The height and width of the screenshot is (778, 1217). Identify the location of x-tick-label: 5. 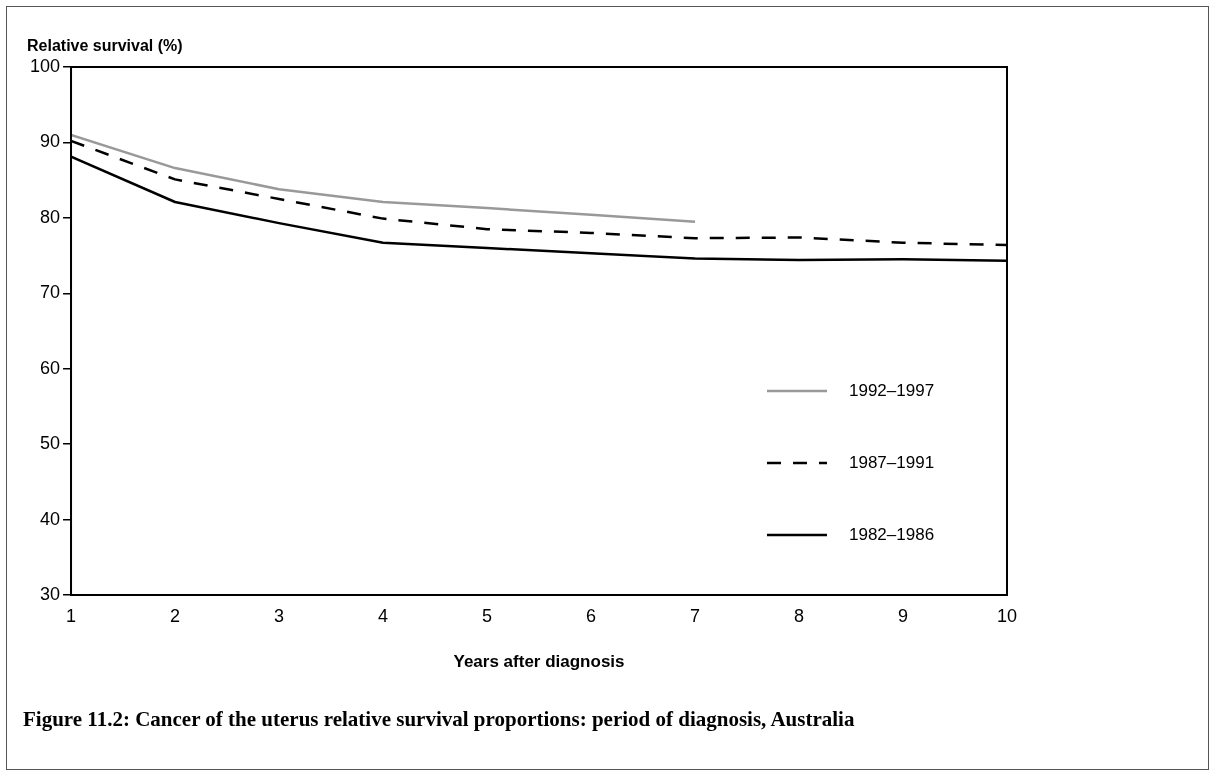
(487, 615).